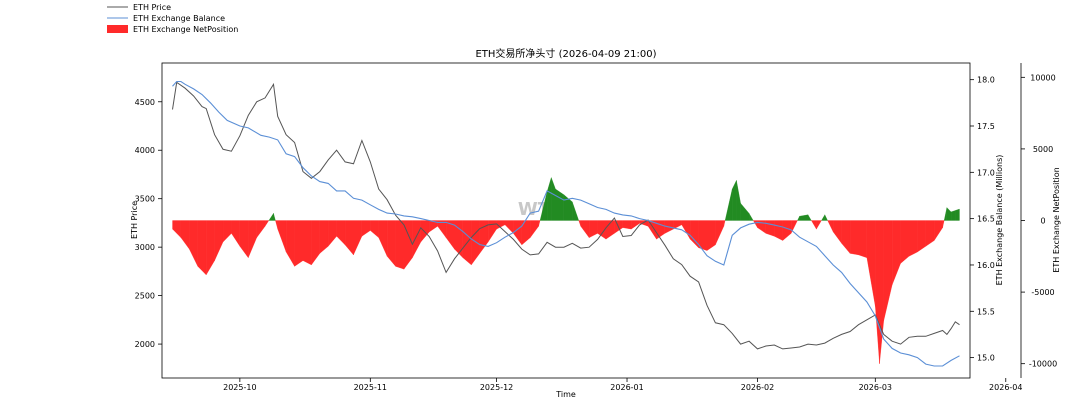 Image resolution: width=1080 pixels, height=420 pixels. Describe the element at coordinates (986, 219) in the screenshot. I see `balance-tick-label: 16.5` at that location.